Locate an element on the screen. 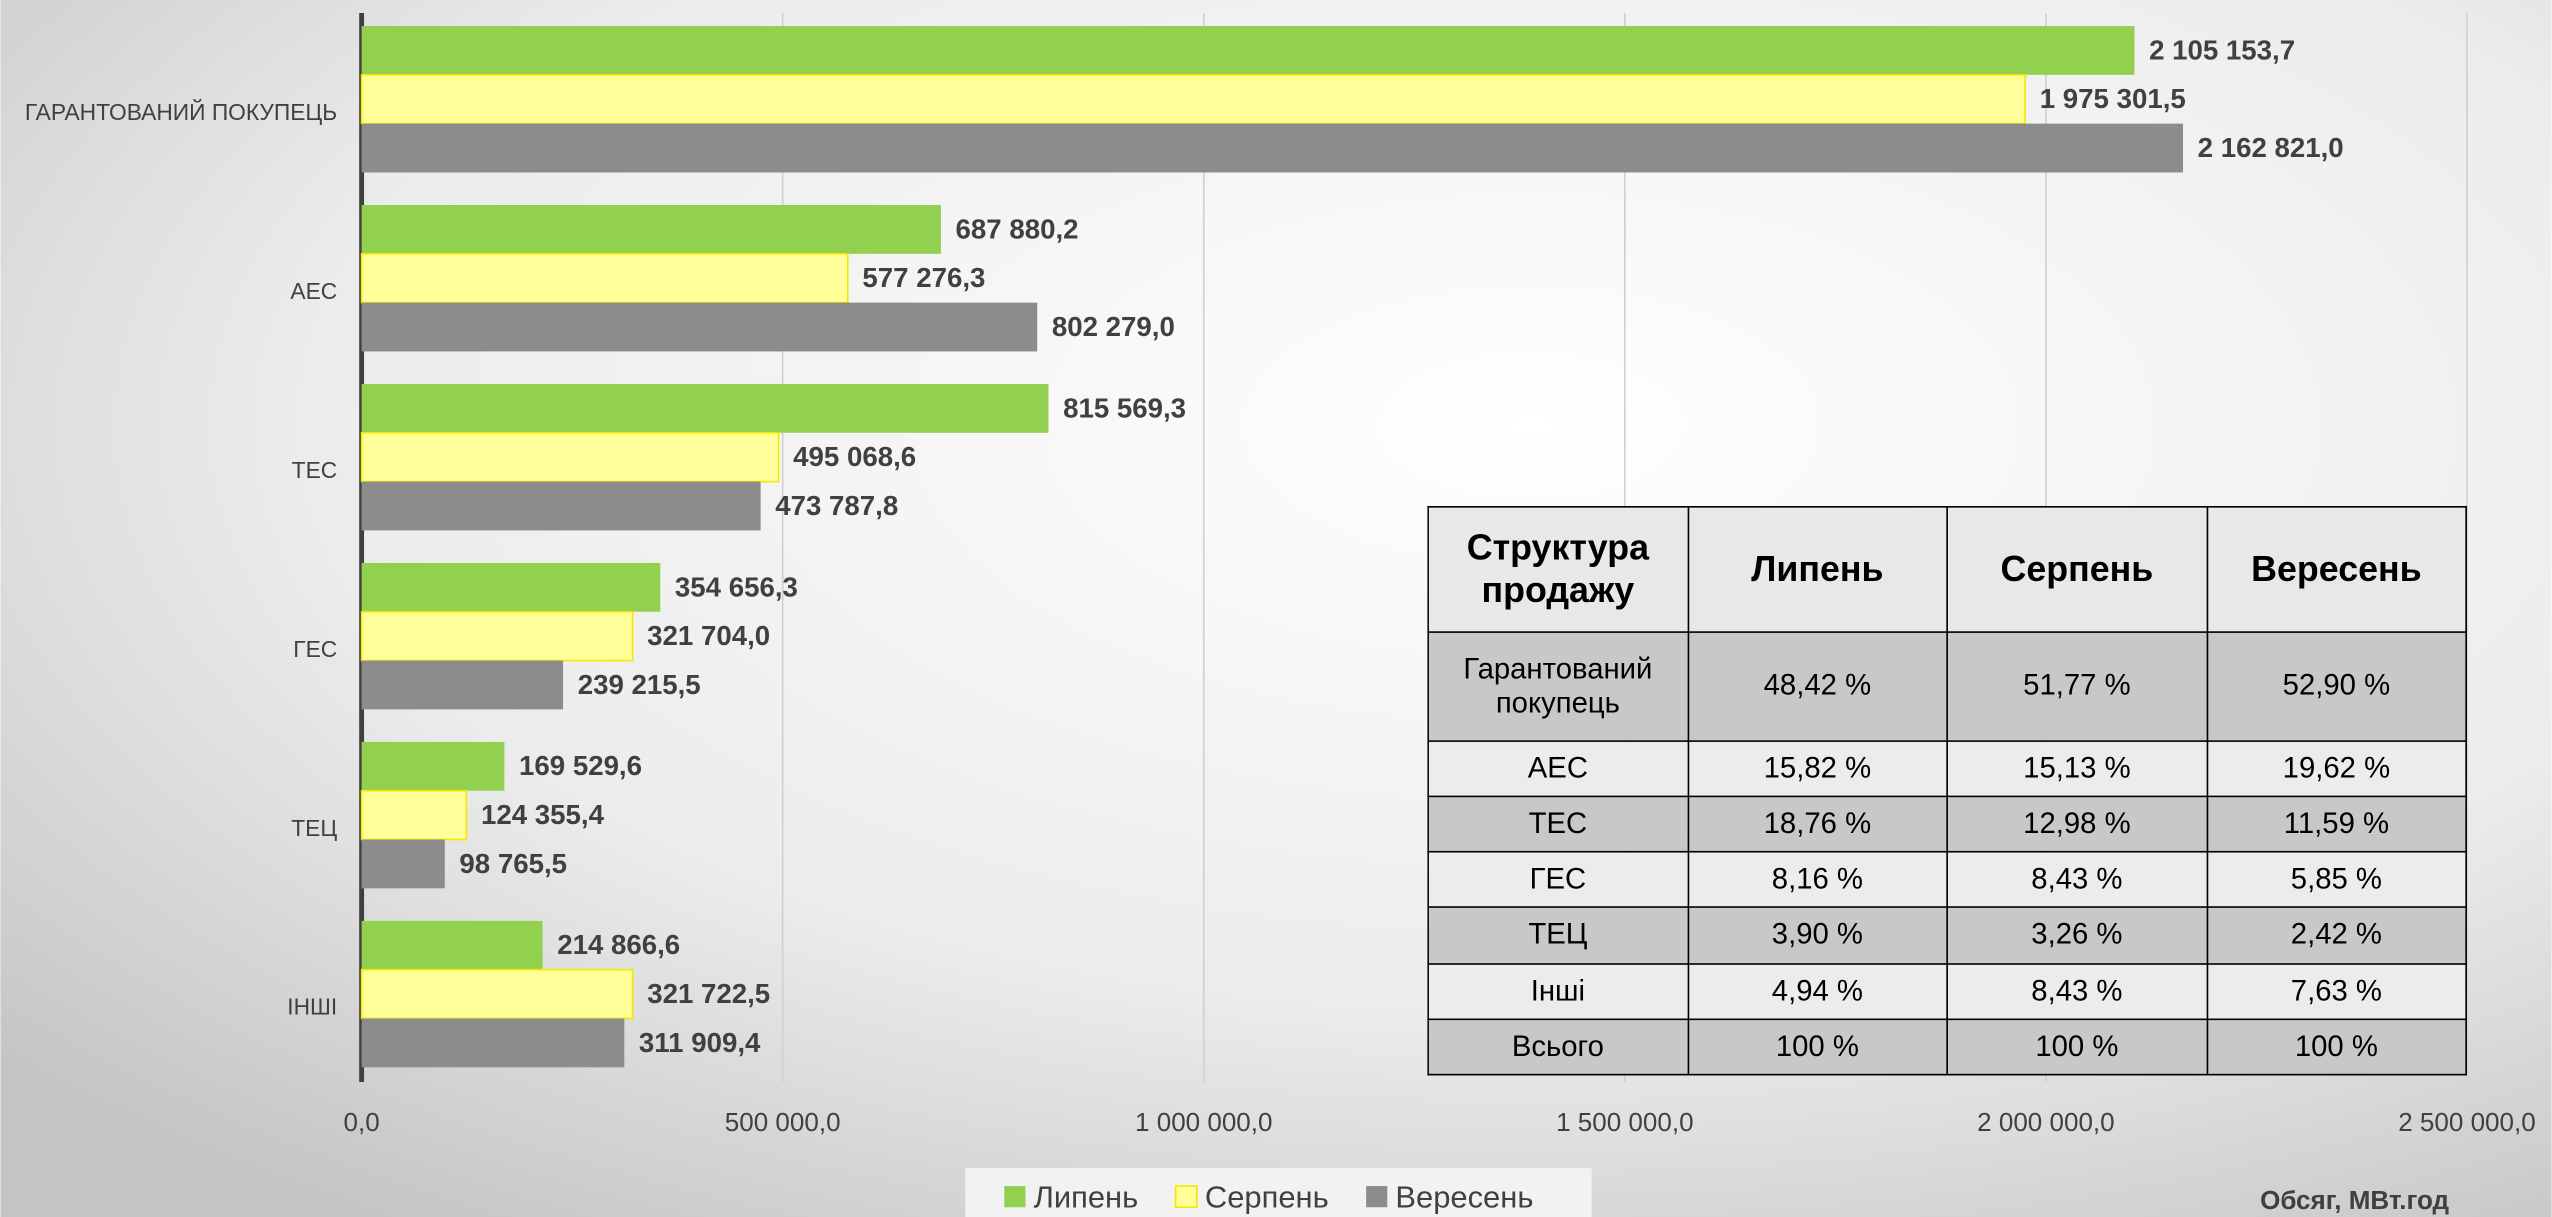 The width and height of the screenshot is (2552, 1217). data-label: 1 975 301,5 is located at coordinates (2113, 98).